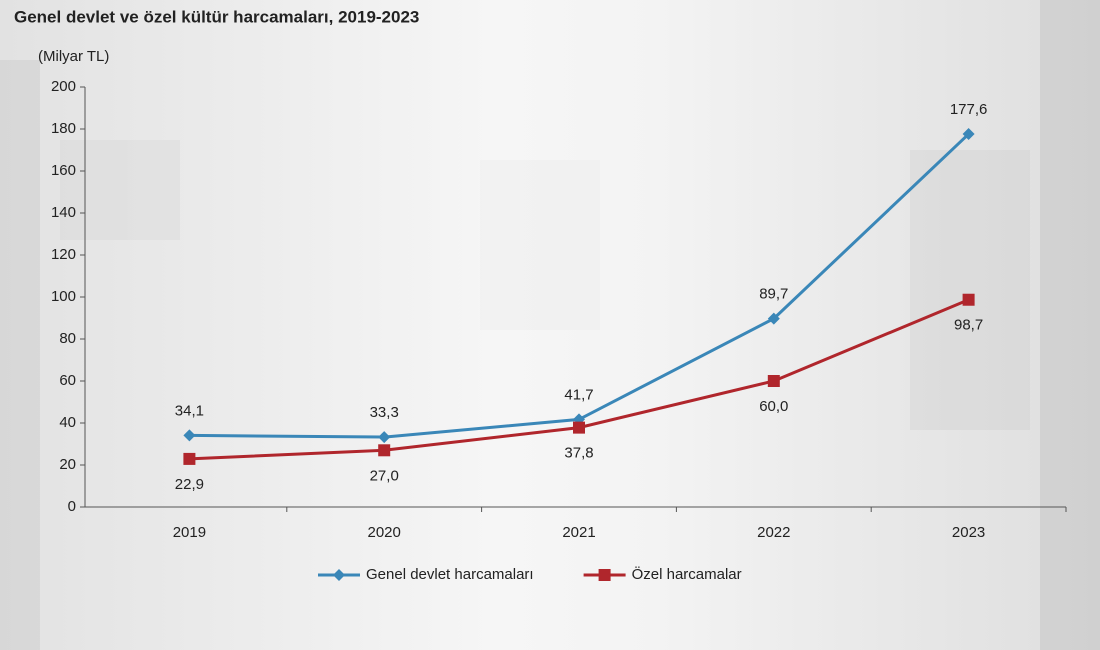 The image size is (1100, 650). Describe the element at coordinates (450, 574) in the screenshot. I see `legend-label: Genel devlet harcamaları` at that location.